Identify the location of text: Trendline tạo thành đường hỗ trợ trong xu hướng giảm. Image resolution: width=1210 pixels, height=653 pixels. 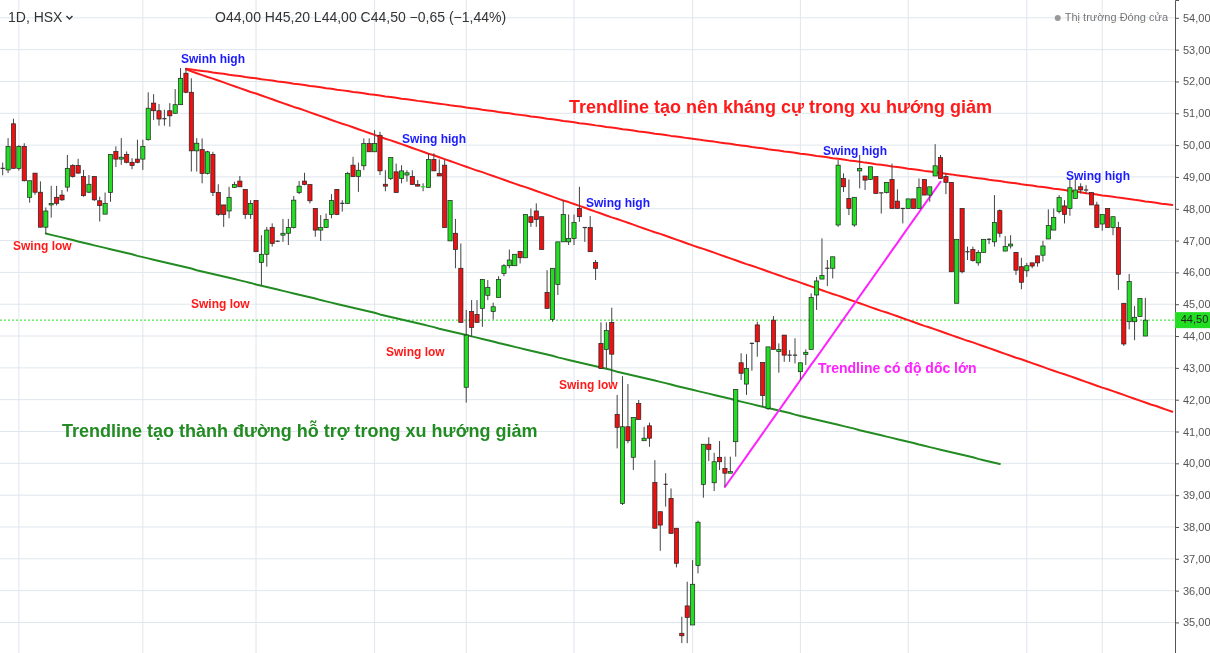
(300, 430).